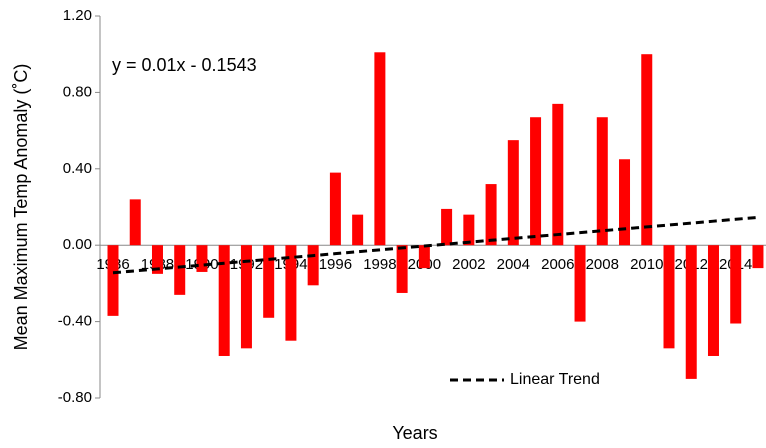 This screenshot has width=766, height=448. I want to click on legend-label: Linear Trend, so click(555, 379).